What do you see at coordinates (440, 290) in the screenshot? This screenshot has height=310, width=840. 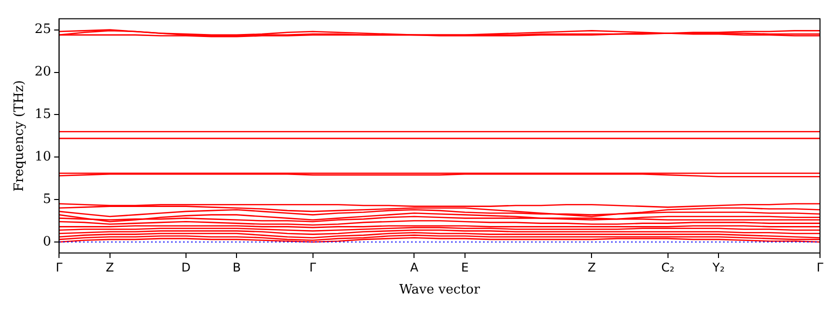 I see `x-axis-title: Wave vector` at bounding box center [440, 290].